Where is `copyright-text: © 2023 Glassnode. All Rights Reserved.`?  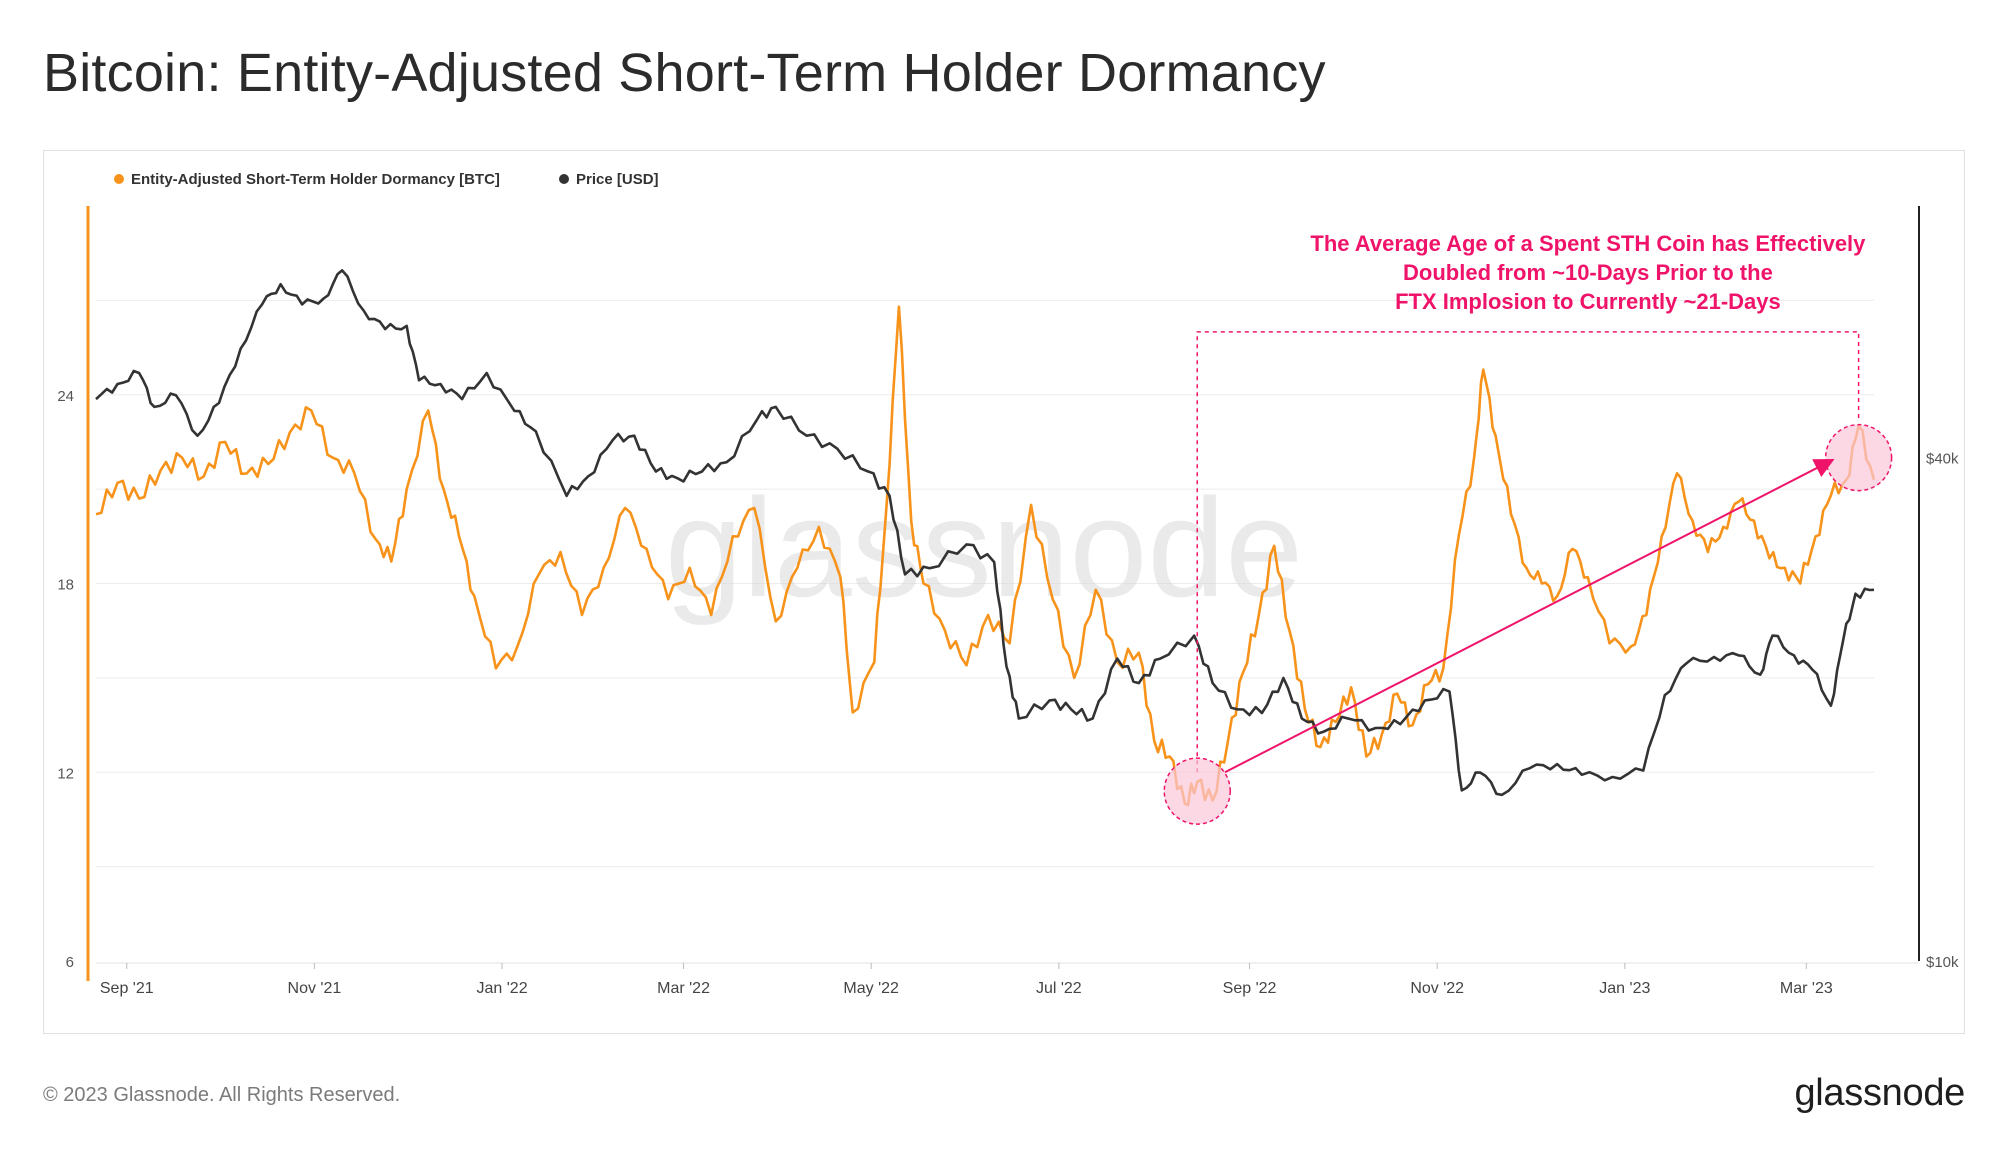 copyright-text: © 2023 Glassnode. All Rights Reserved. is located at coordinates (222, 1095).